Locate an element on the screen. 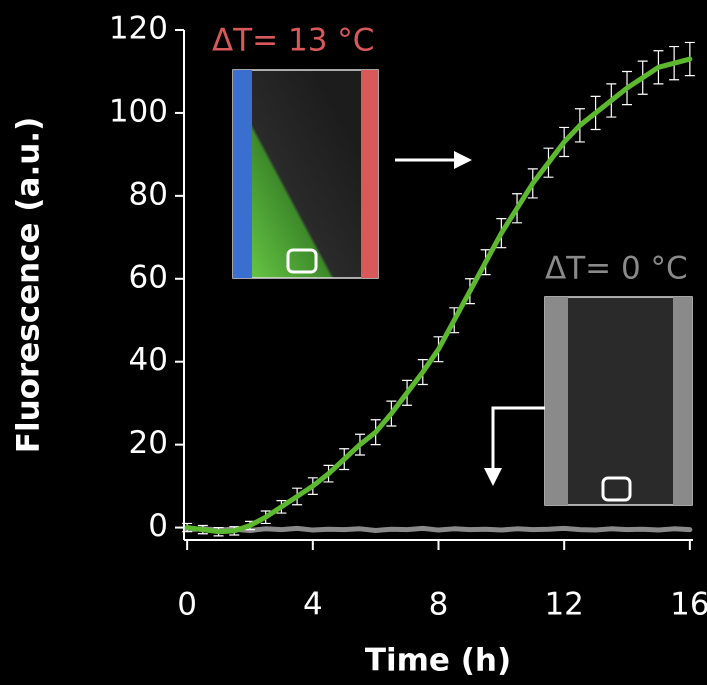  annotation: ΔT= 0 °C is located at coordinates (616, 269).